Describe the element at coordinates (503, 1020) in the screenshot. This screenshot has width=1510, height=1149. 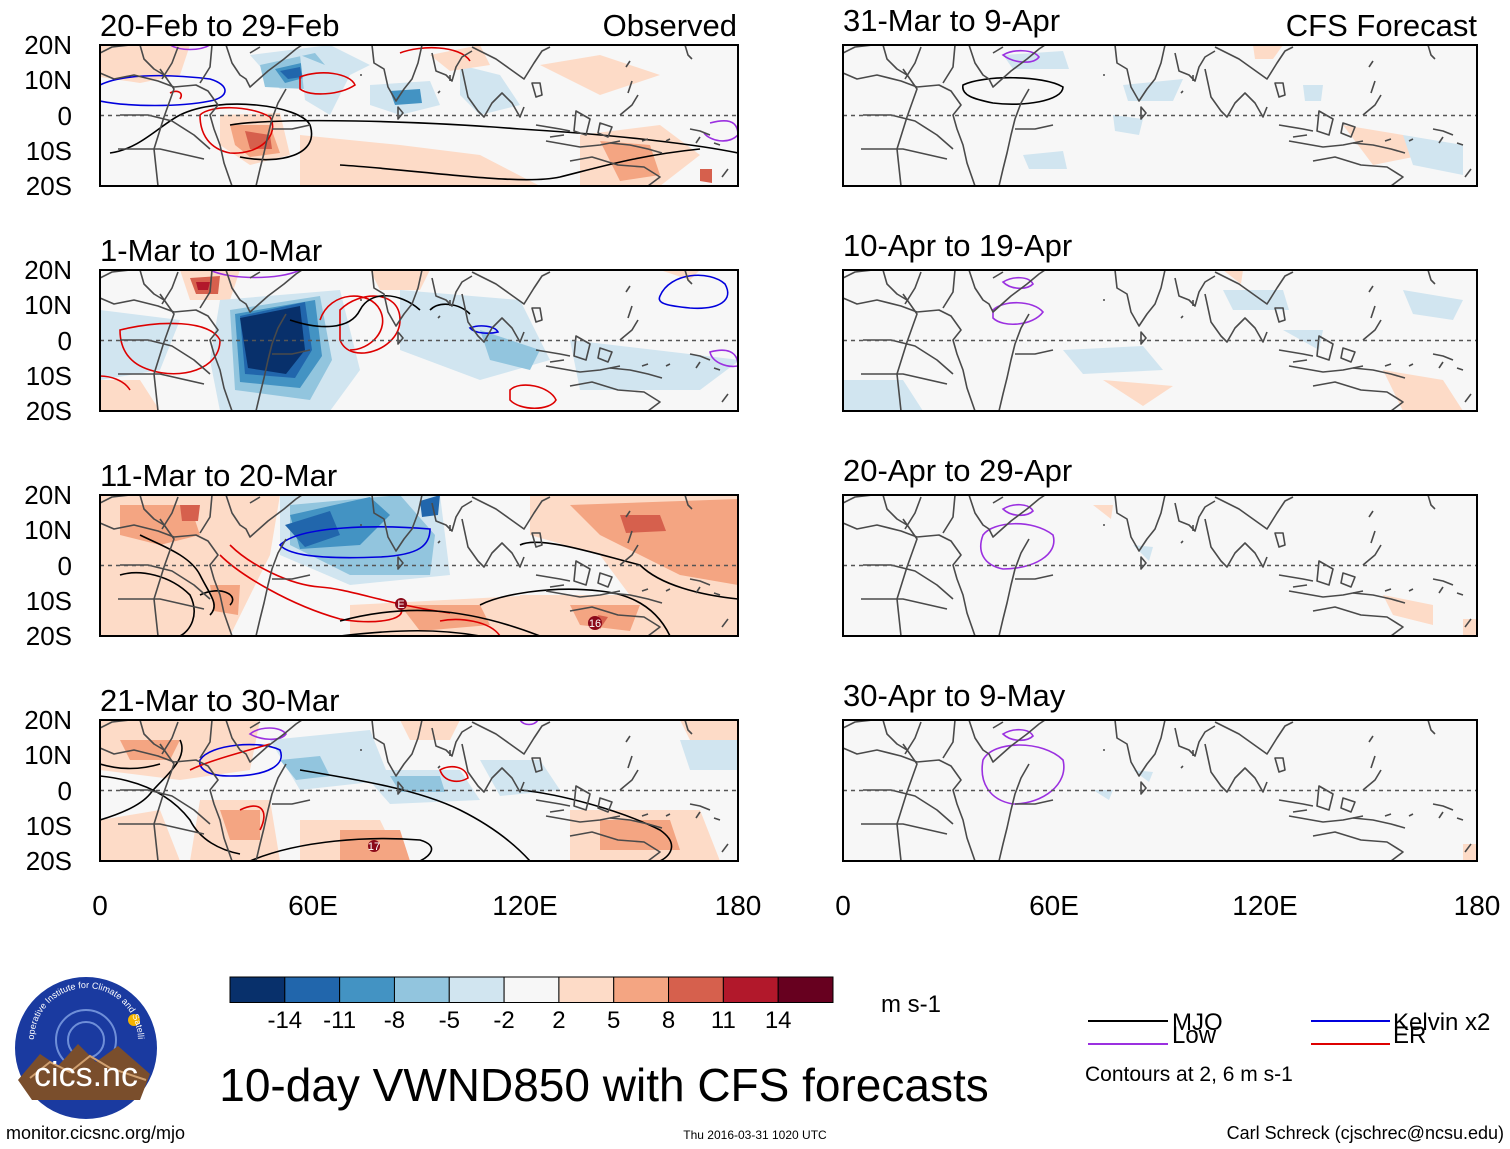
I see `colorbar-label: -2` at that location.